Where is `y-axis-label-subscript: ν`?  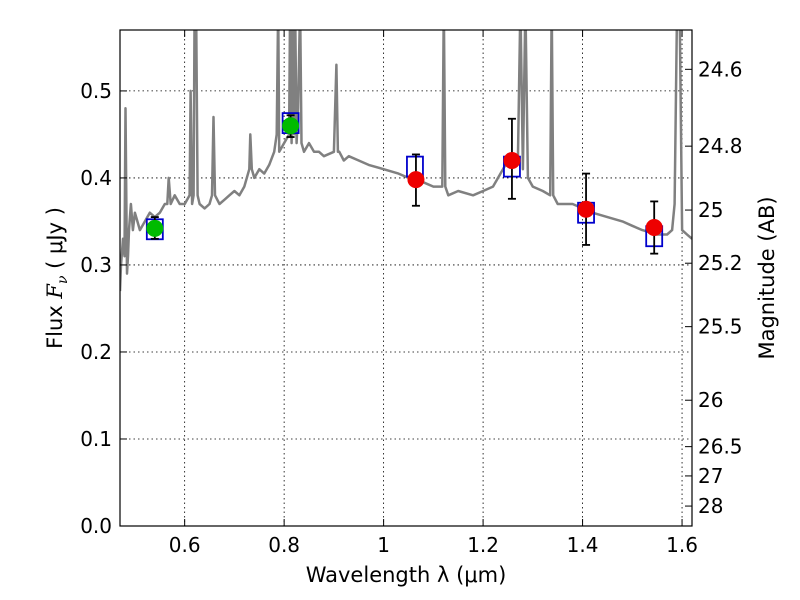
y-axis-label-subscript: ν is located at coordinates (63, 279).